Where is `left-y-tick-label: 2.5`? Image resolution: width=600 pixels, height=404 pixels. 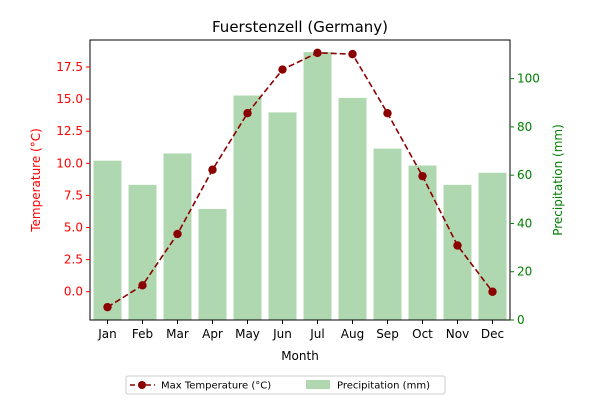
left-y-tick-label: 2.5 is located at coordinates (73, 260).